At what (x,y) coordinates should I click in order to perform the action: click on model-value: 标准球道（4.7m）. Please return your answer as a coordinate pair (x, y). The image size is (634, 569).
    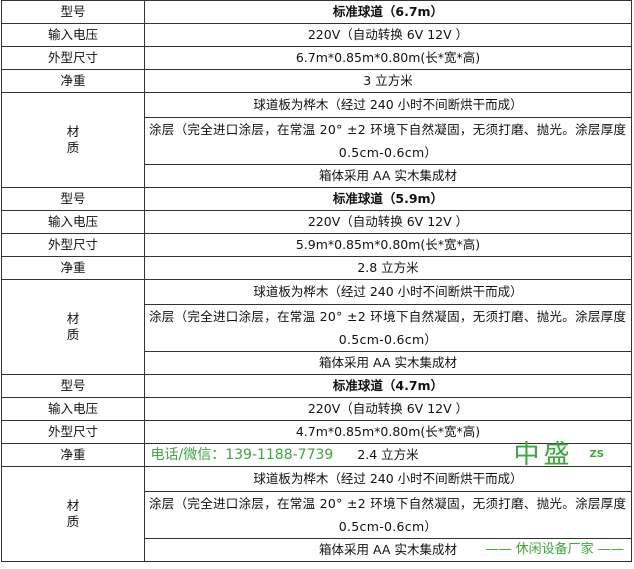
    Looking at the image, I should click on (388, 386).